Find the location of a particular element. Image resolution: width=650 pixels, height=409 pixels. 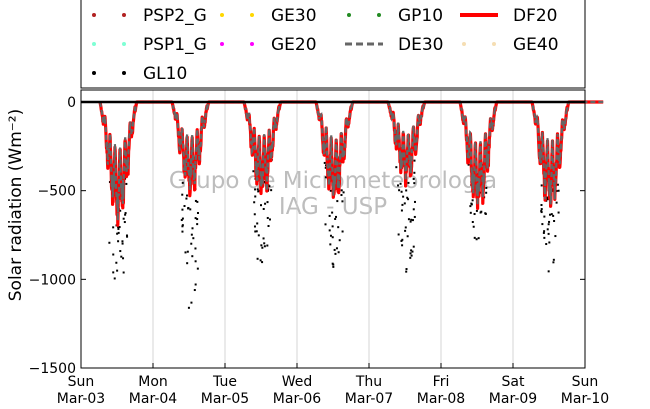

y-tick-label: −1500 is located at coordinates (52, 369).